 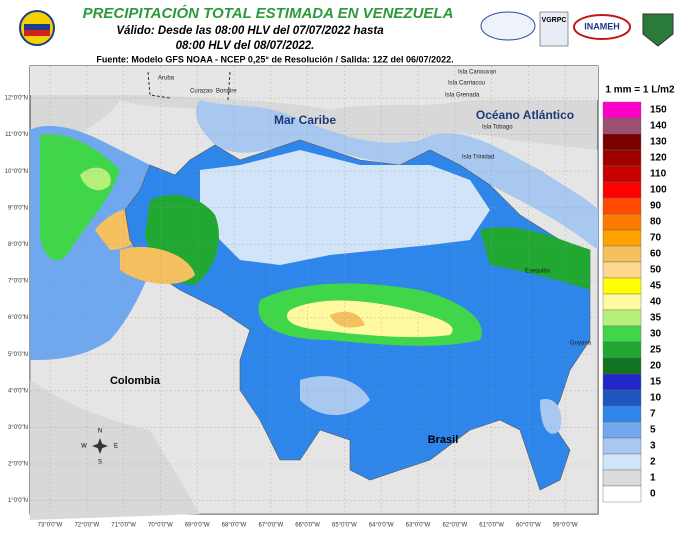 I want to click on lon-label: 68°0'0"W, so click(x=234, y=526).